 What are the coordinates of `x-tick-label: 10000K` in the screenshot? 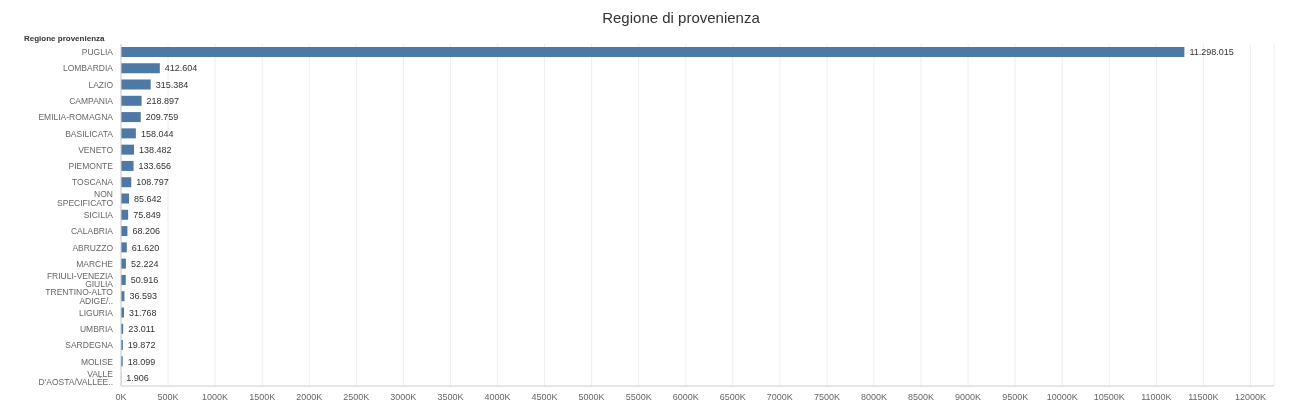 It's located at (1062, 397).